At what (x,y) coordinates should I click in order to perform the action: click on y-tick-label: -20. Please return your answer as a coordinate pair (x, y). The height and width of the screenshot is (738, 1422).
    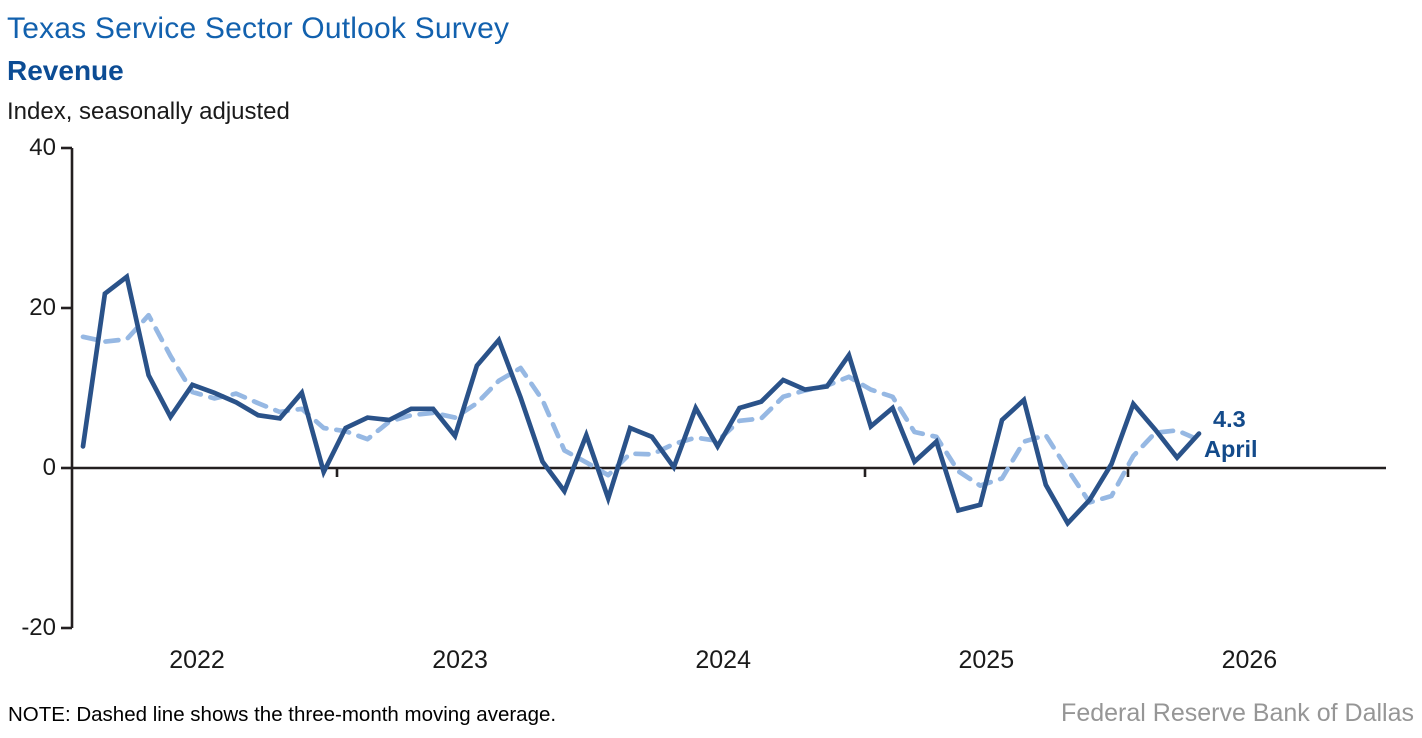
    Looking at the image, I should click on (38, 627).